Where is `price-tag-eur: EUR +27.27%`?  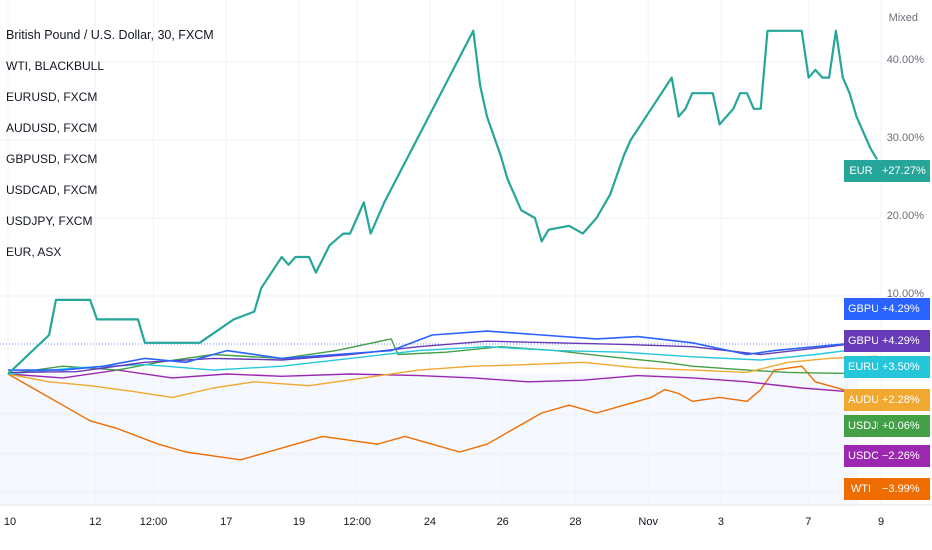
price-tag-eur: EUR +27.27% is located at coordinates (887, 171).